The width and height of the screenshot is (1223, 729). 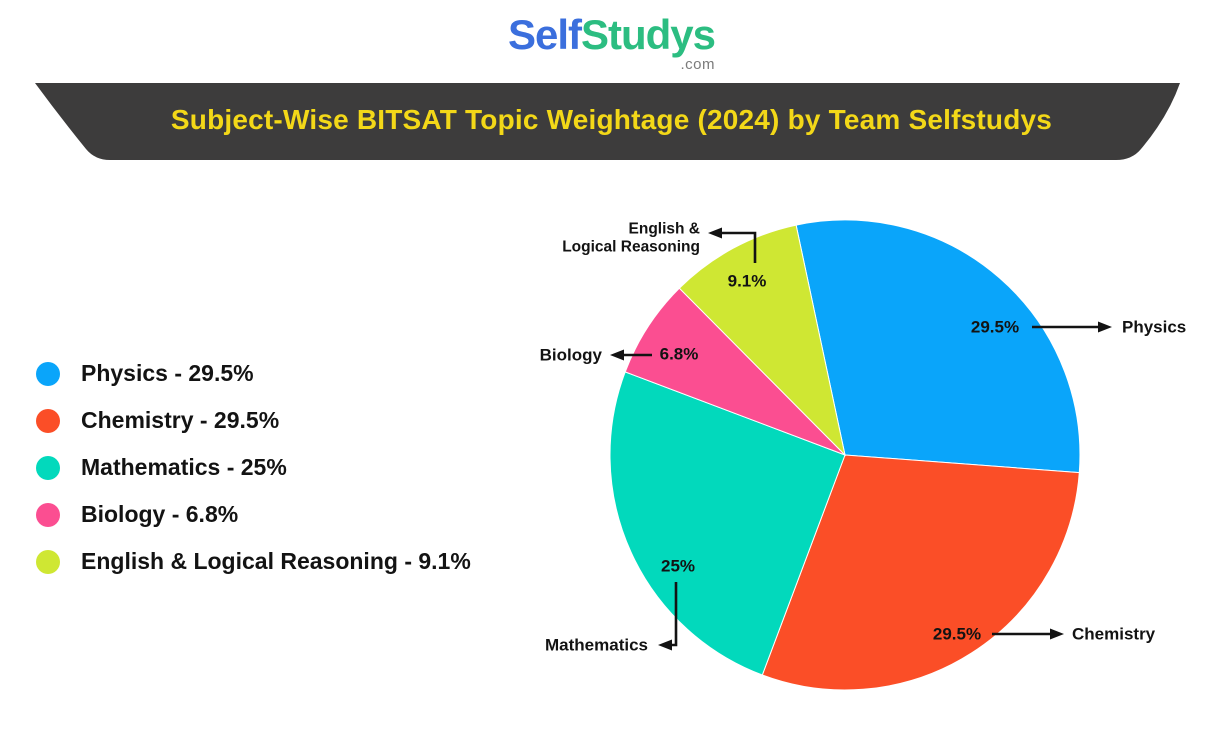 I want to click on legend-item: Biology - 6.8%, so click(x=253, y=514).